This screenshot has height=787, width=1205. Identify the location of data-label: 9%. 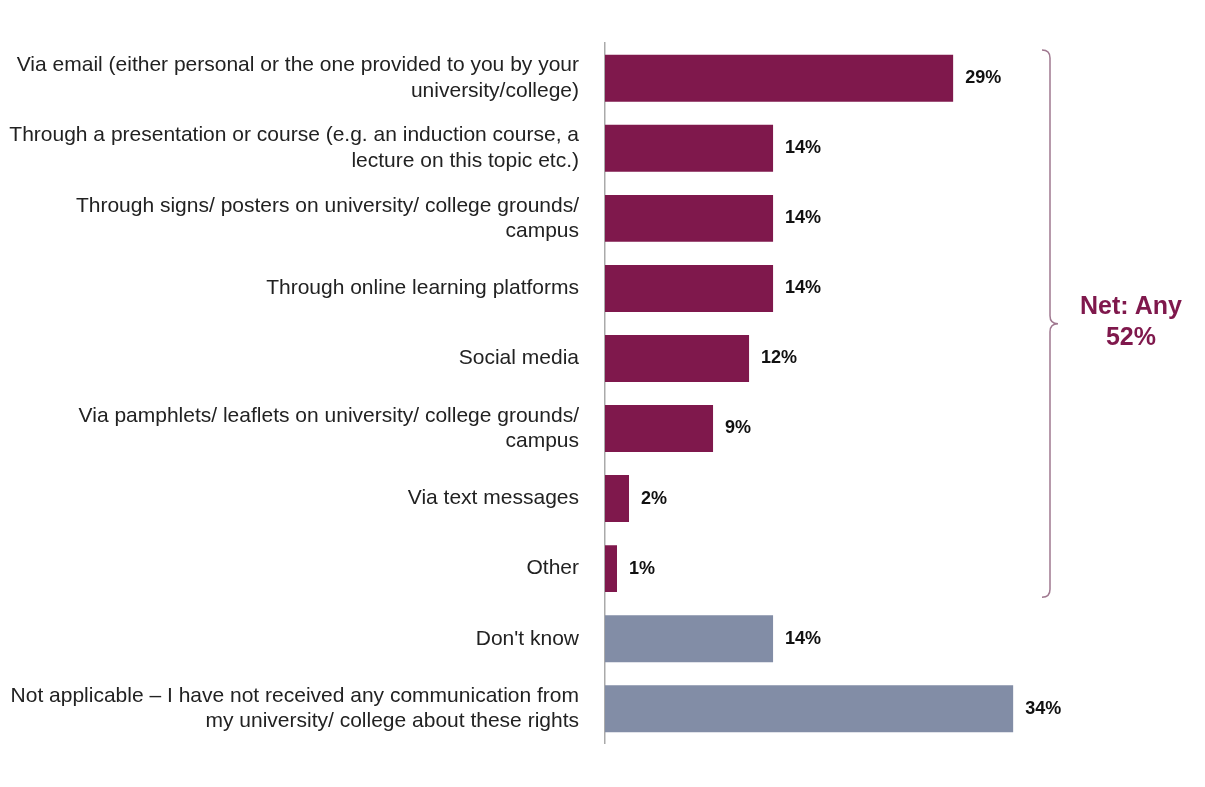
(738, 427).